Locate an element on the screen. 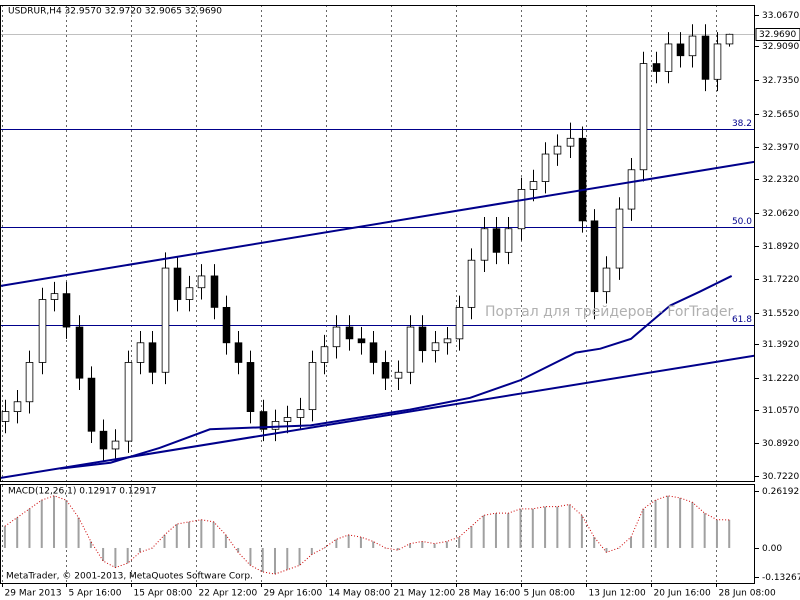 The image size is (800, 600). x-tick-label: 29 Apr 16:00 is located at coordinates (293, 594).